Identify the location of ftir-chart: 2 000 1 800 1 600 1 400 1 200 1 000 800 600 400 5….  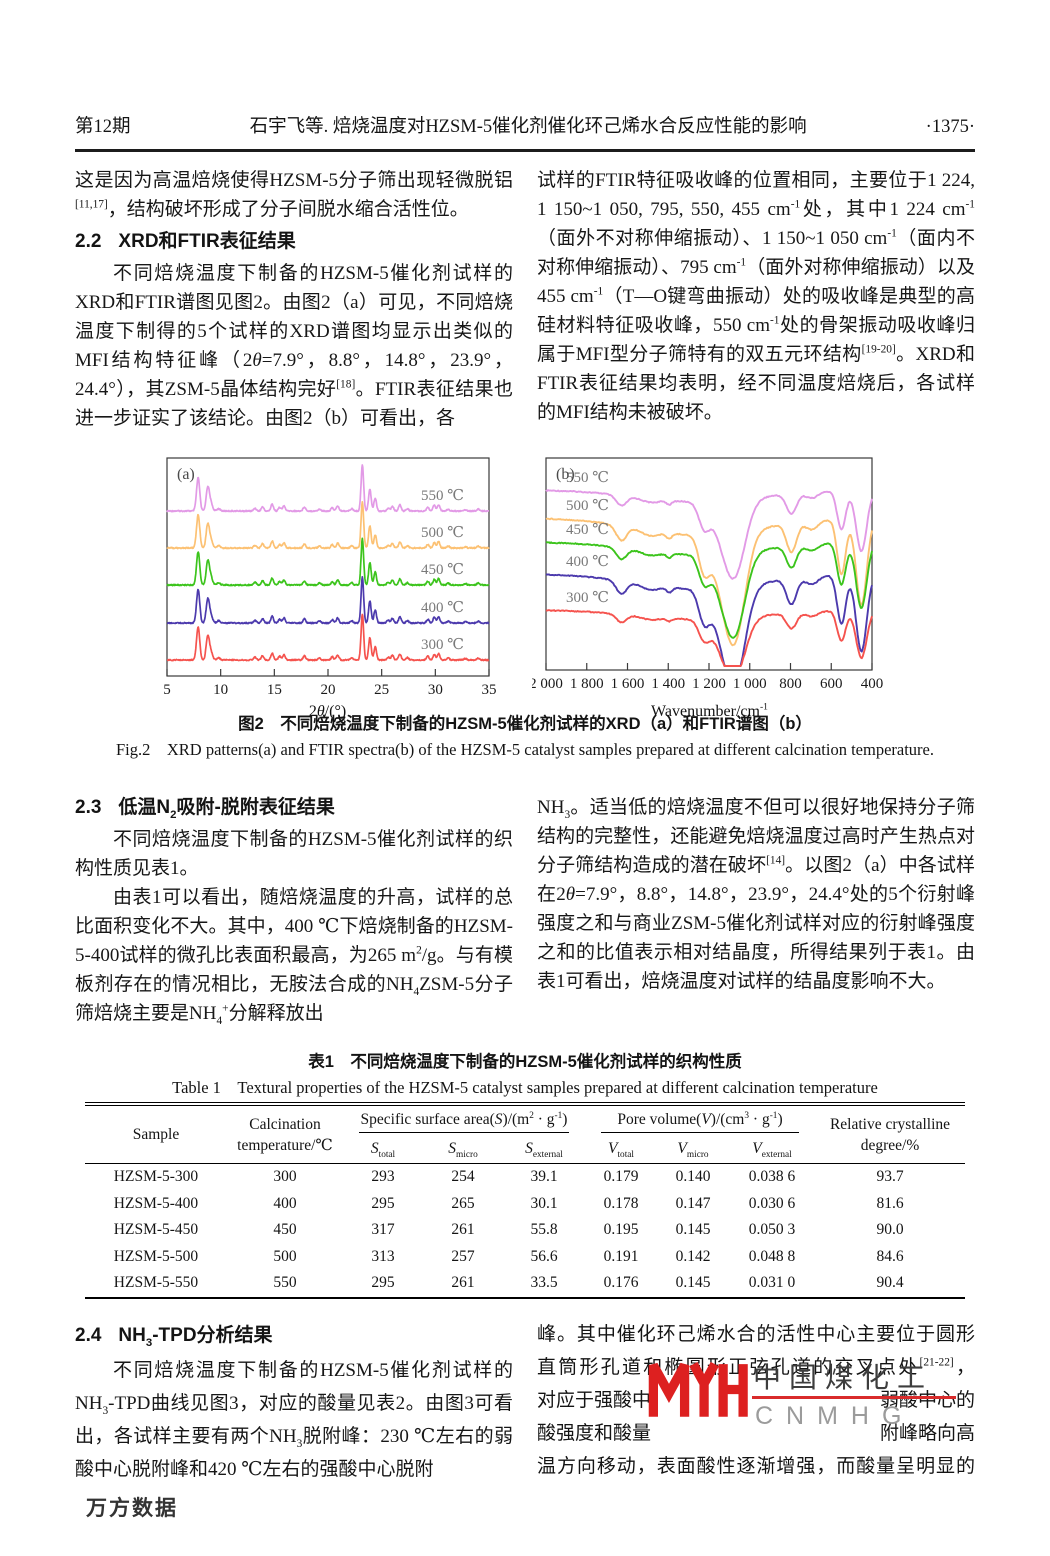
(708, 586).